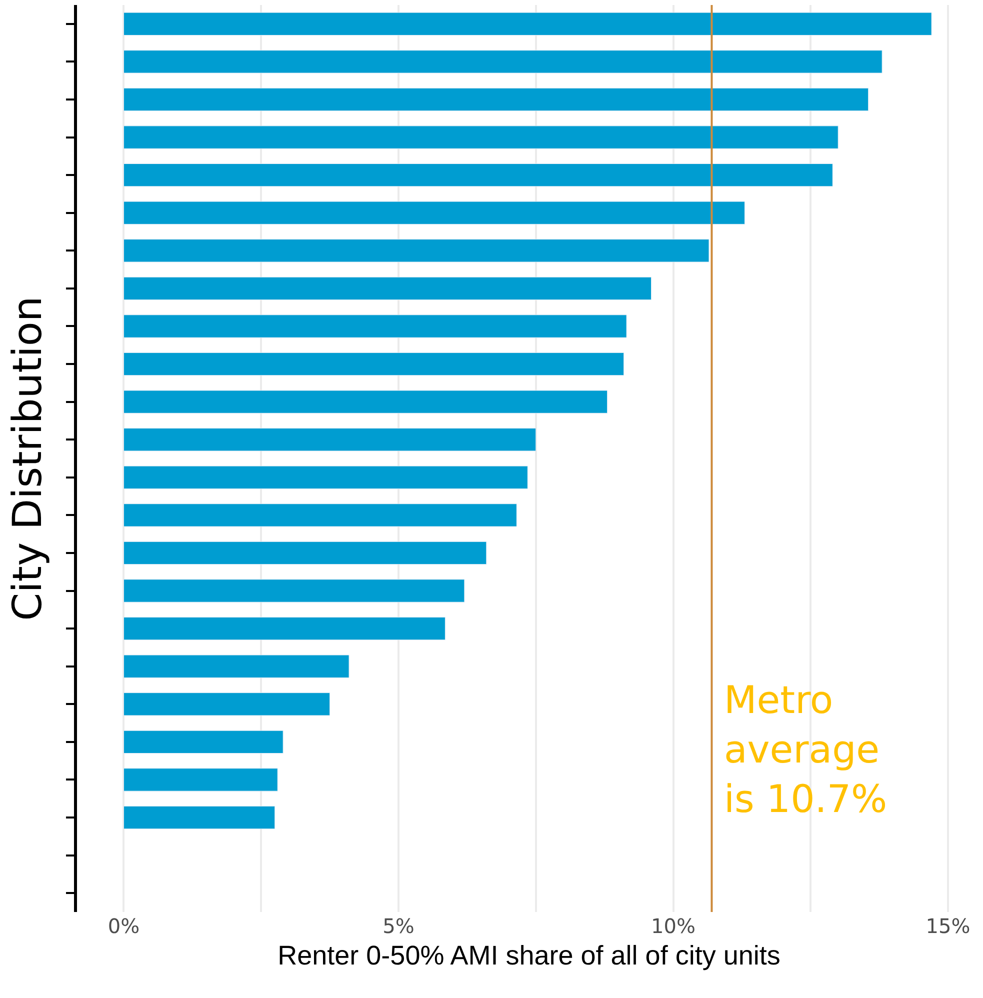 The height and width of the screenshot is (998, 983). What do you see at coordinates (529, 955) in the screenshot?
I see `x-axis-title: Renter 0-50% AMI share of all of city units` at bounding box center [529, 955].